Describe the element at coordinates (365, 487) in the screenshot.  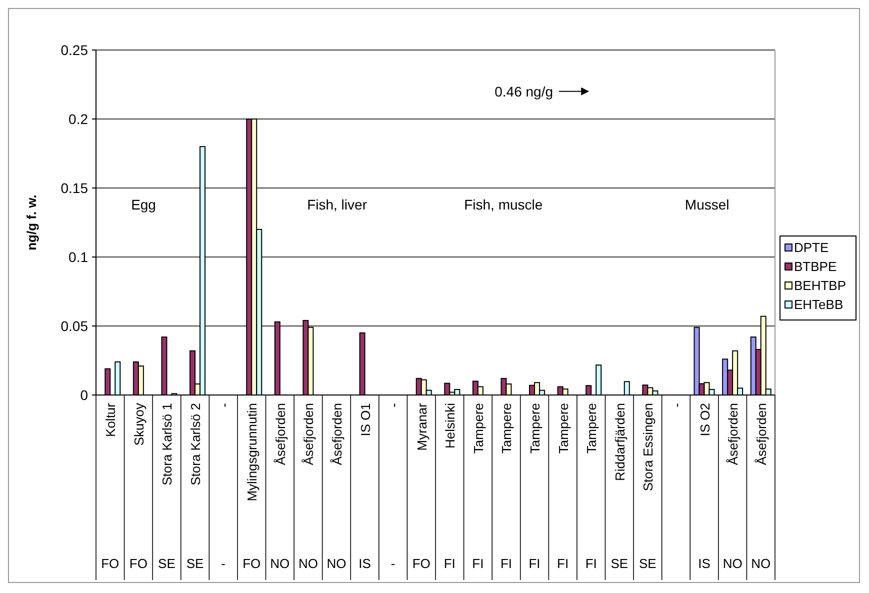
I see `category-label: IS O1 IS` at that location.